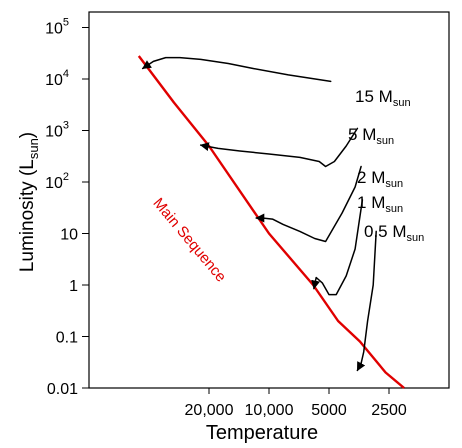  What do you see at coordinates (27, 215) in the screenshot?
I see `y-axis-label-main: Luminosity (L` at bounding box center [27, 215].